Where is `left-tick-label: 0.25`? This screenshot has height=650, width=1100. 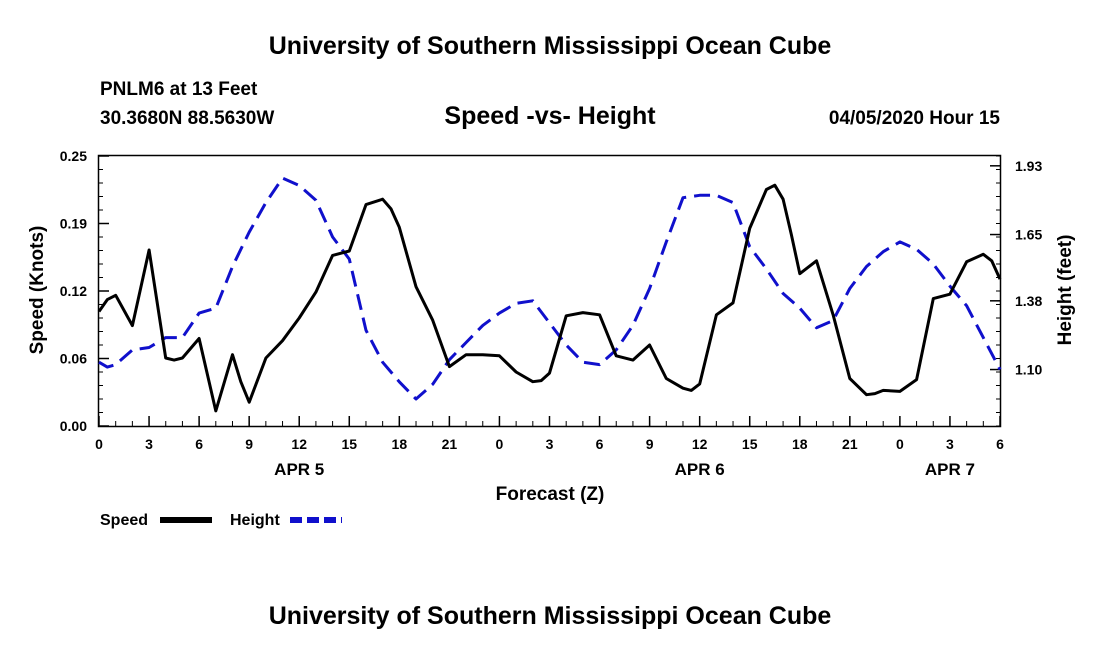
left-tick-label: 0.25 is located at coordinates (73, 156).